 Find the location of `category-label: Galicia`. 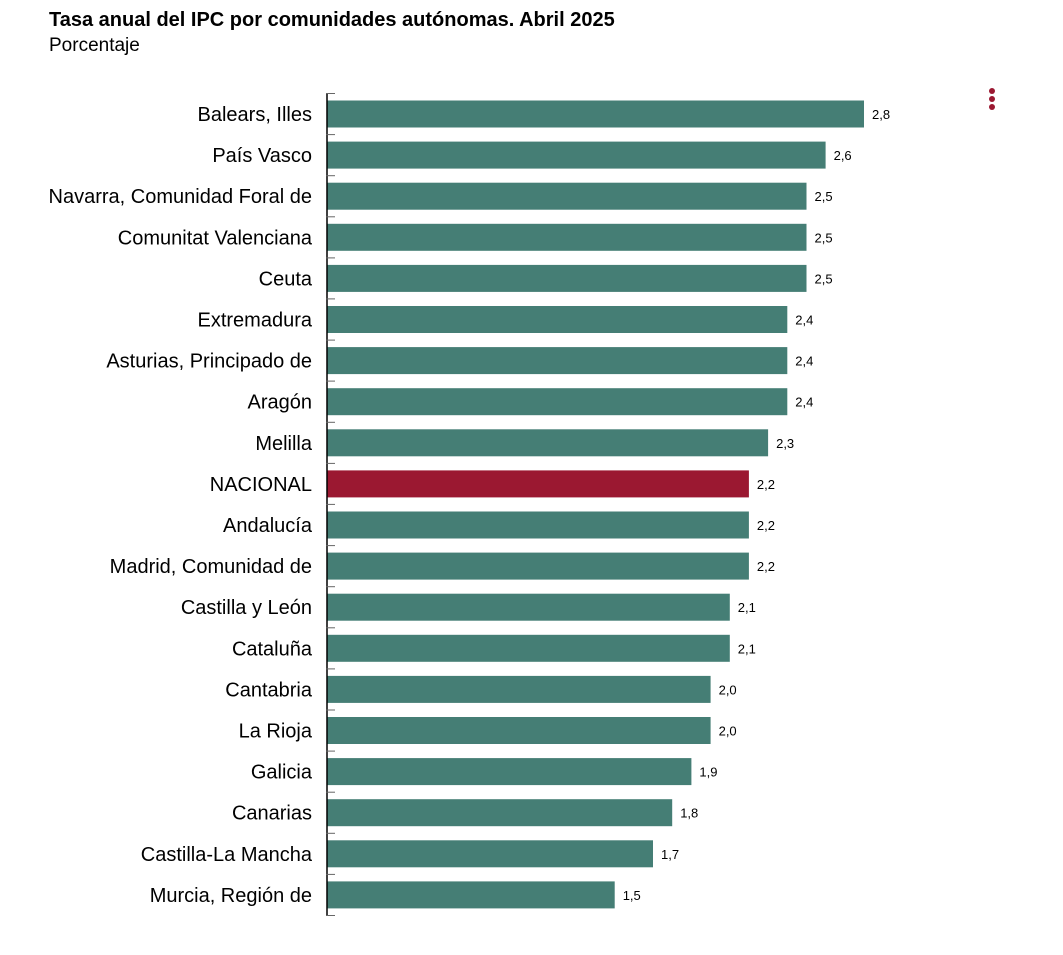

category-label: Galicia is located at coordinates (282, 773).